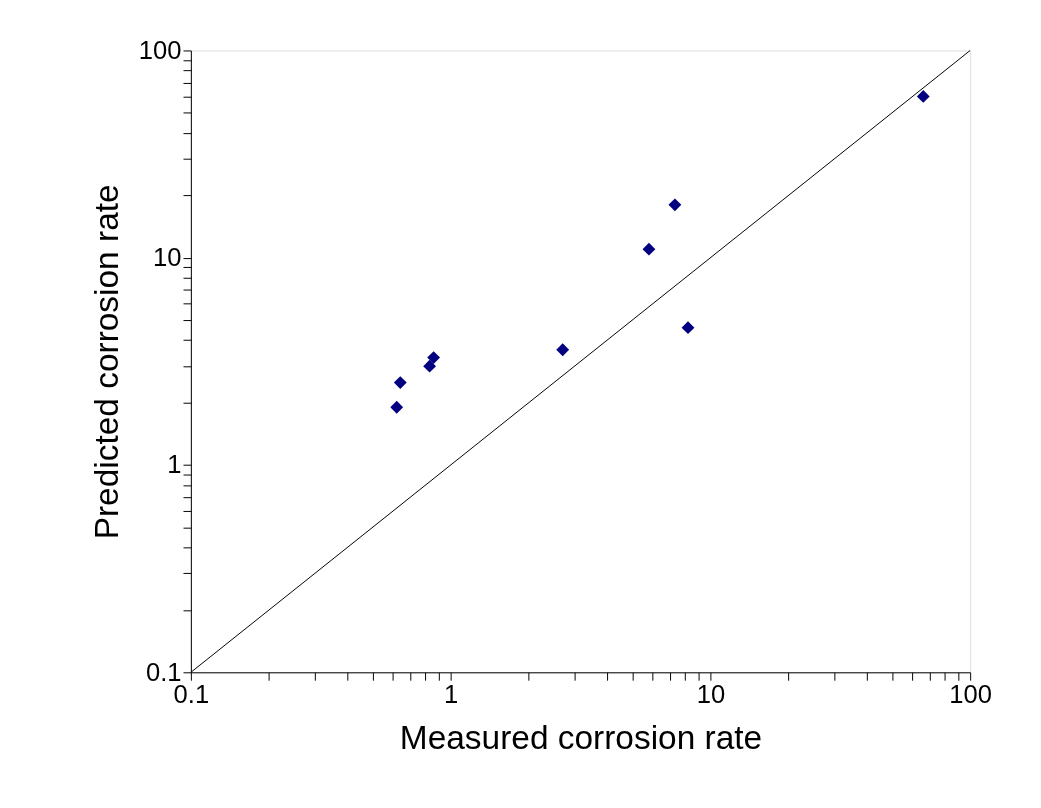 The image size is (1041, 808). I want to click on x-axis-title: Measured corrosion rate, so click(581, 737).